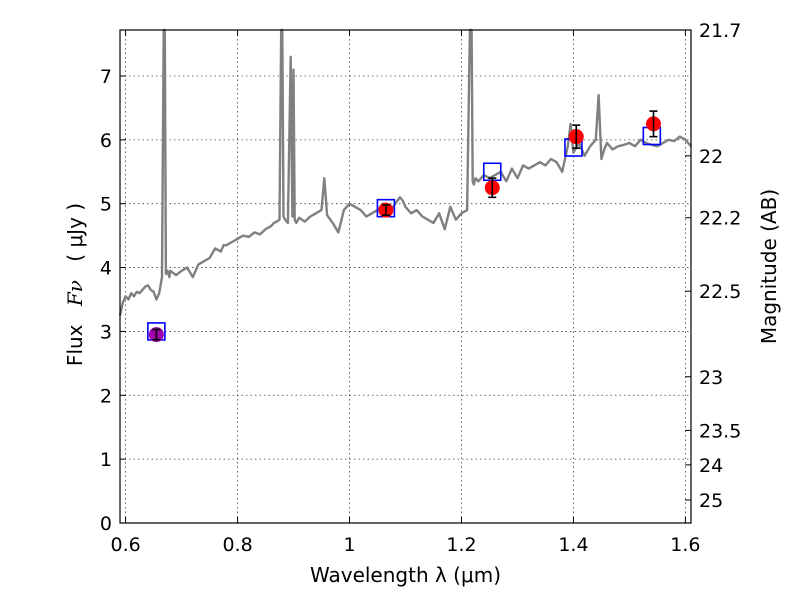  I want to click on right-tick-label: 25, so click(711, 501).